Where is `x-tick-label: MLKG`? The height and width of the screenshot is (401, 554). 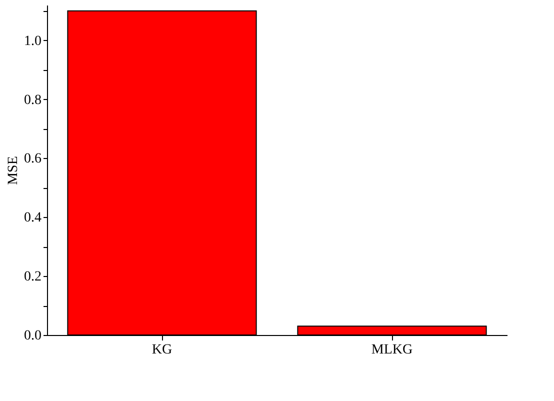
x-tick-label: MLKG is located at coordinates (392, 350).